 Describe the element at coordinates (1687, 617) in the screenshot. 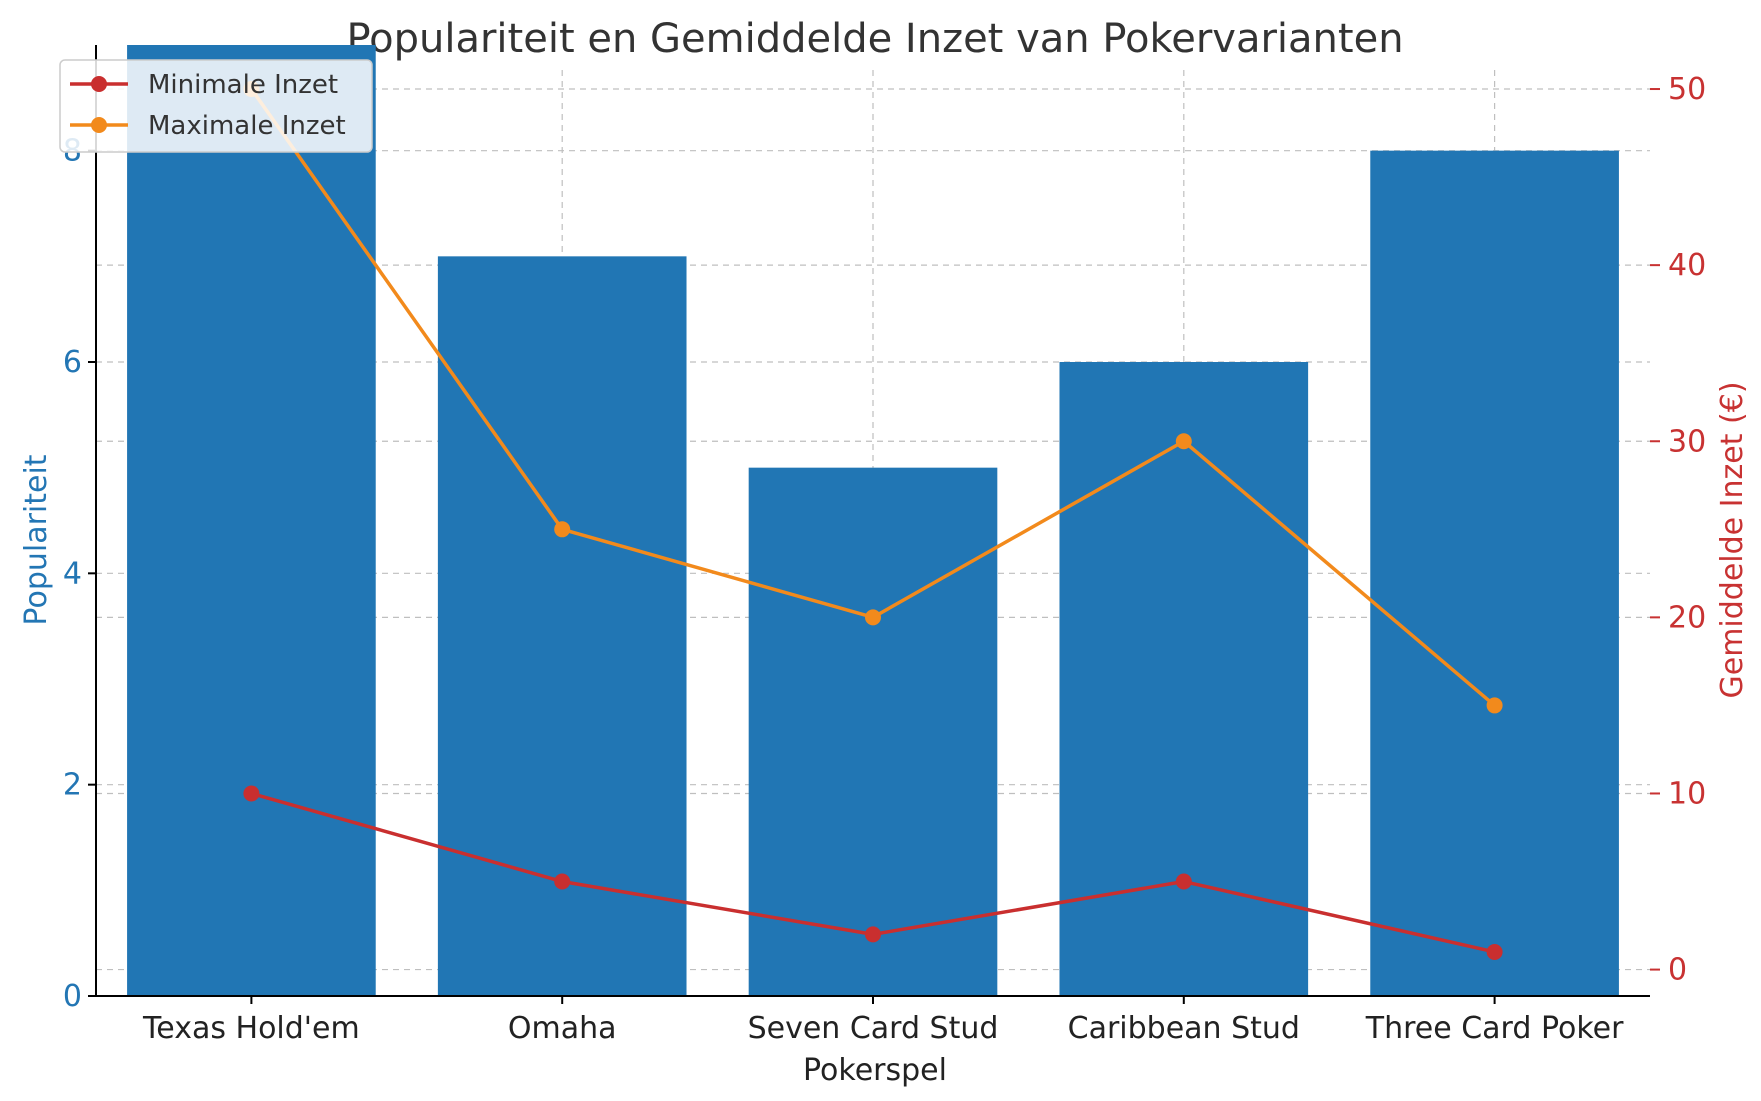

I see `right-y-tick-label: 20` at that location.